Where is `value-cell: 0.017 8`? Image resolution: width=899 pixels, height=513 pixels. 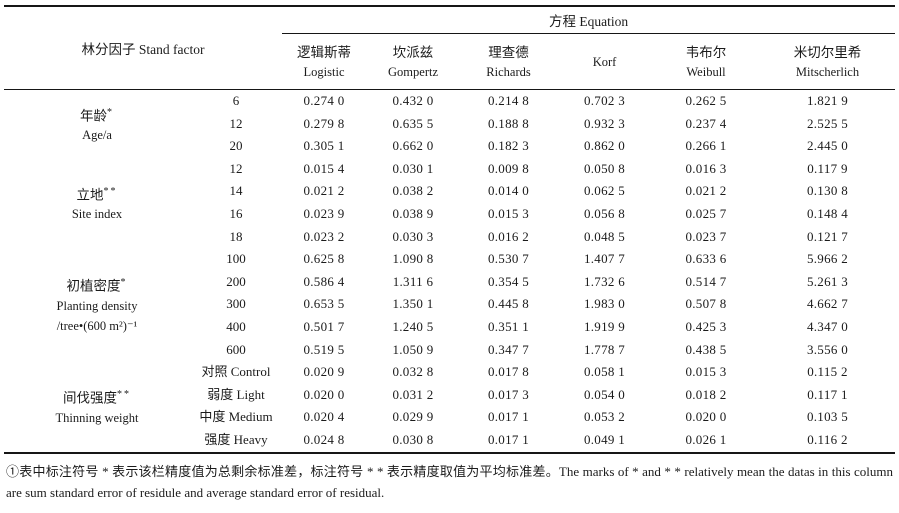
value-cell: 0.017 8 is located at coordinates (508, 372).